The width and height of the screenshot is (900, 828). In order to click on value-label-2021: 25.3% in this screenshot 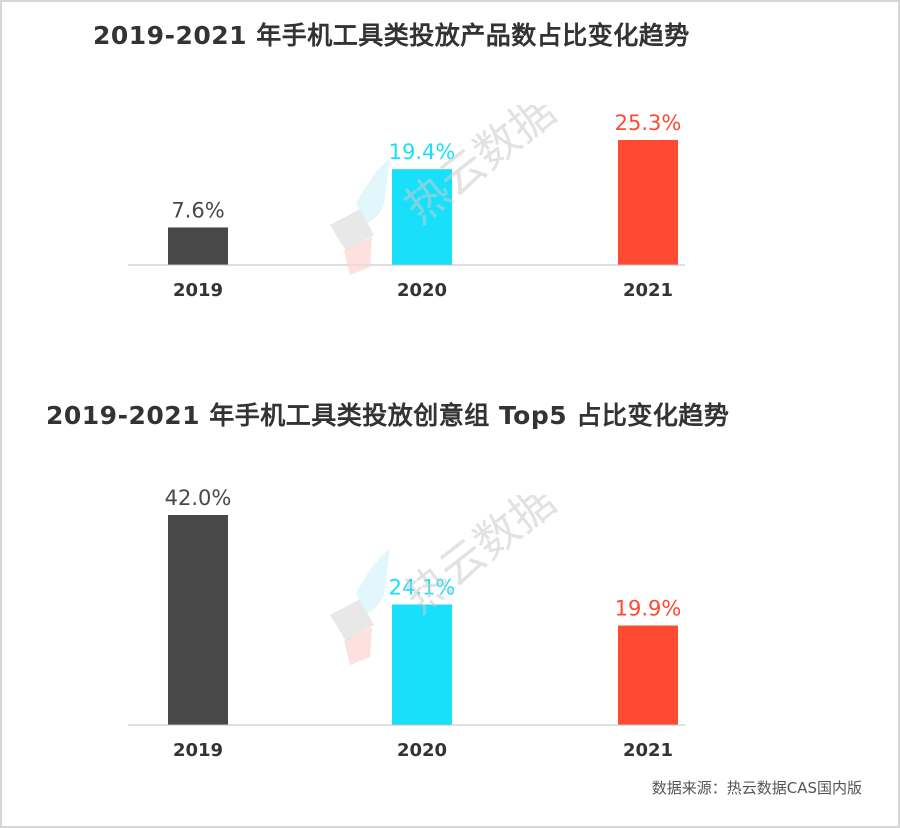, I will do `click(648, 123)`.